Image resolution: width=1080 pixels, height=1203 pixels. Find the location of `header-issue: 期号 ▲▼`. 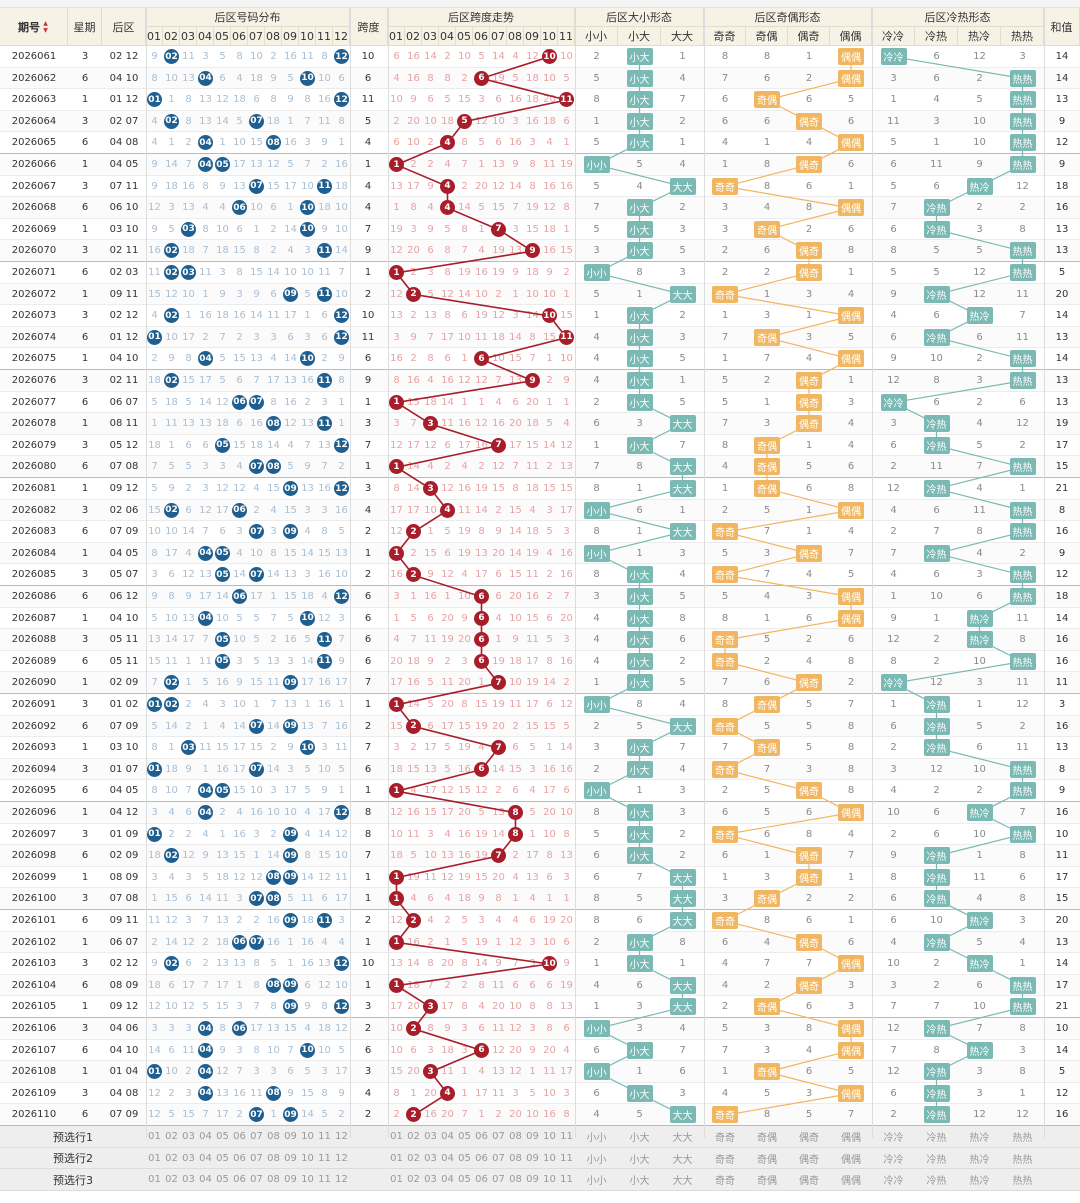

header-issue: 期号 ▲▼ is located at coordinates (34, 27).